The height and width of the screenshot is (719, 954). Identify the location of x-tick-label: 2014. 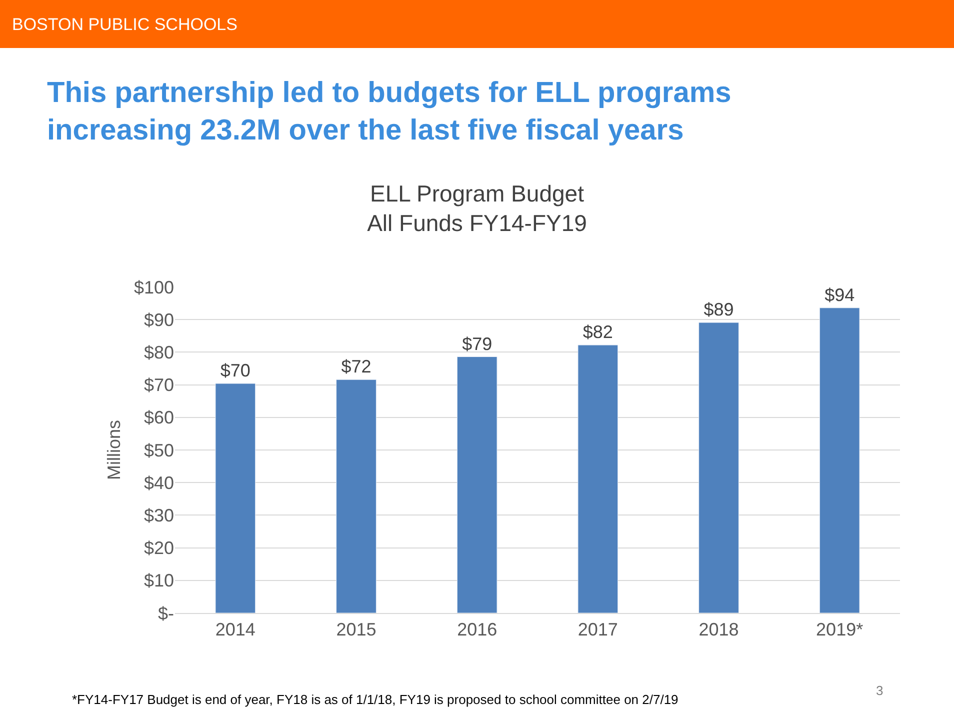
(235, 630).